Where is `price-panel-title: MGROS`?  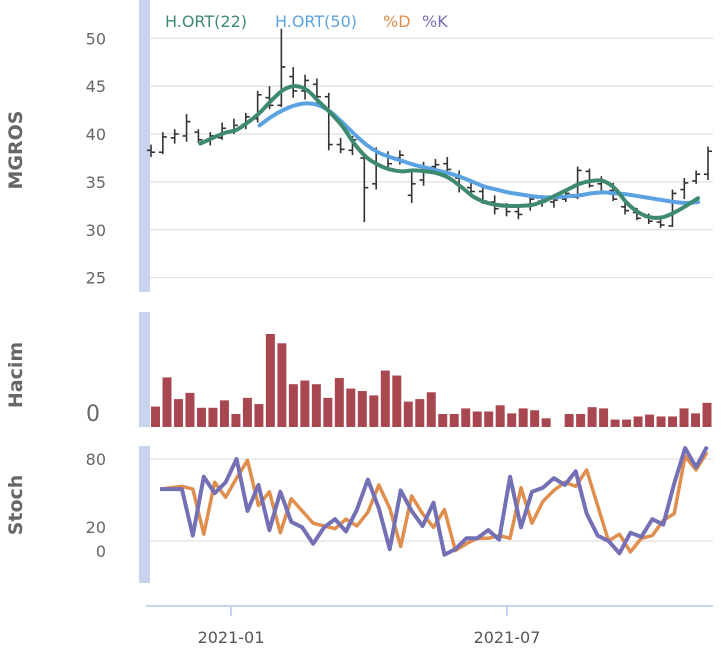 price-panel-title: MGROS is located at coordinates (16, 150).